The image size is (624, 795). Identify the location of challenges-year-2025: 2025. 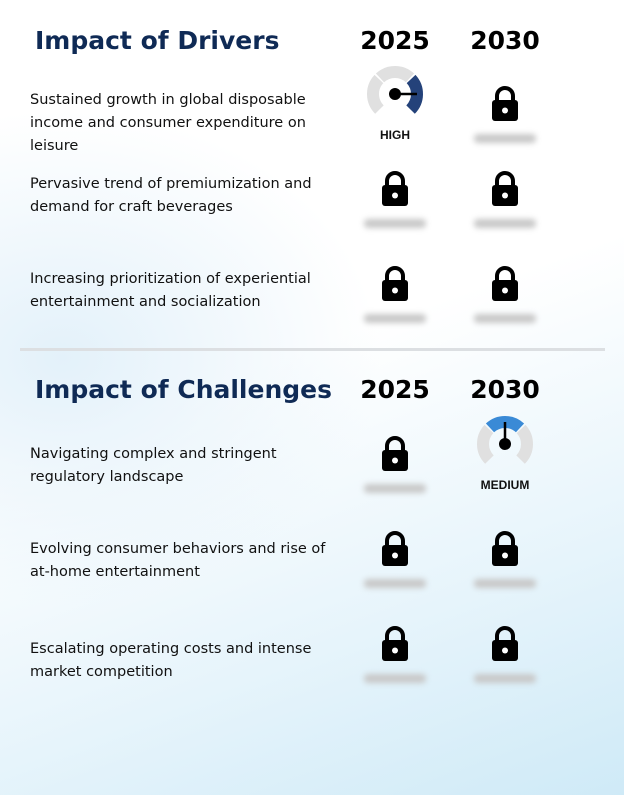
(395, 389).